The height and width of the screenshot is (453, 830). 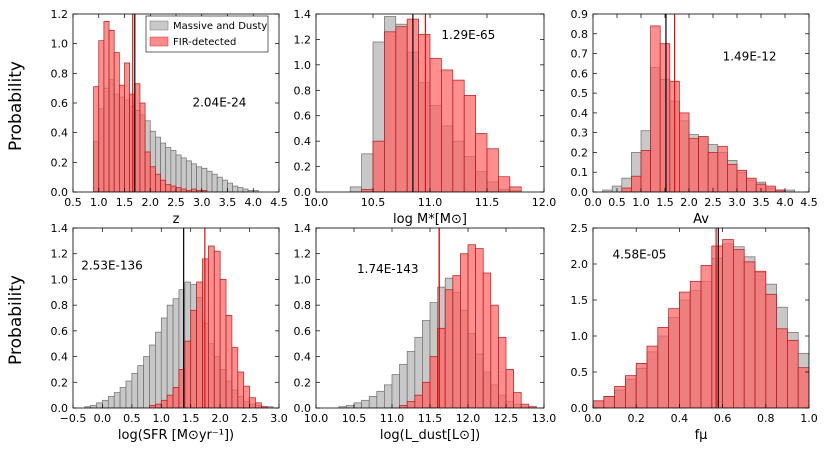 What do you see at coordinates (73, 418) in the screenshot?
I see `x-tick-label: −0.5` at bounding box center [73, 418].